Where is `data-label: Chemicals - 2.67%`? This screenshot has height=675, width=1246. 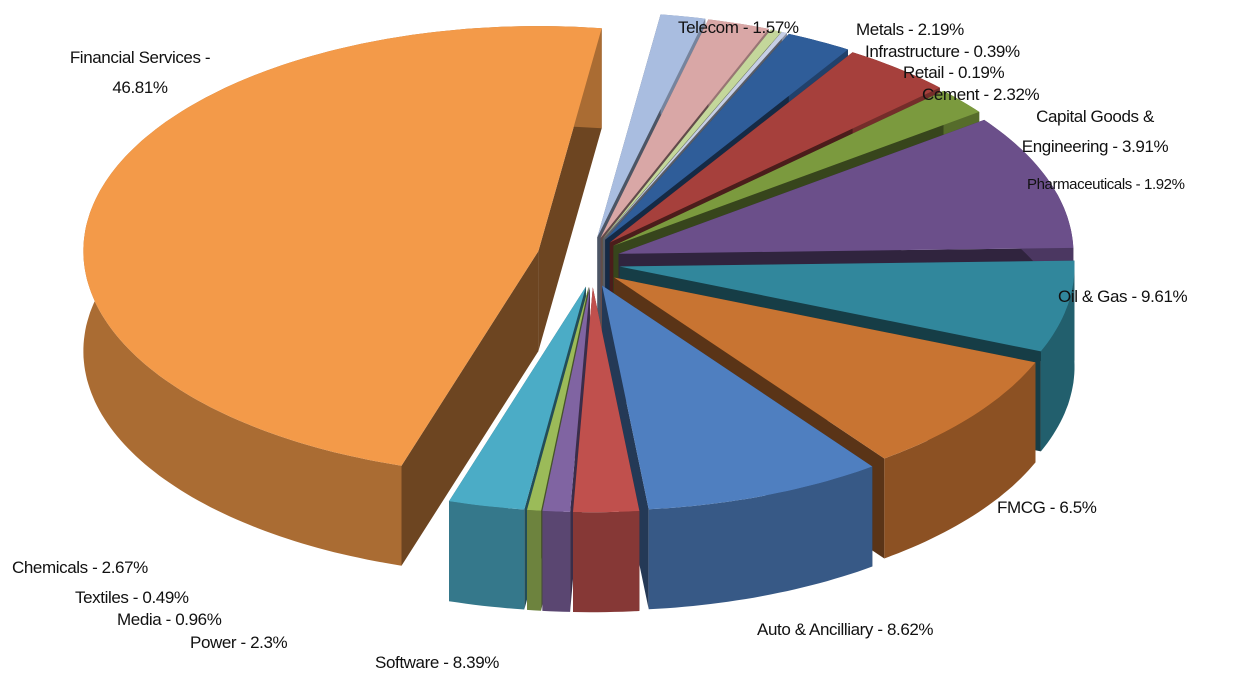
data-label: Chemicals - 2.67% is located at coordinates (80, 567).